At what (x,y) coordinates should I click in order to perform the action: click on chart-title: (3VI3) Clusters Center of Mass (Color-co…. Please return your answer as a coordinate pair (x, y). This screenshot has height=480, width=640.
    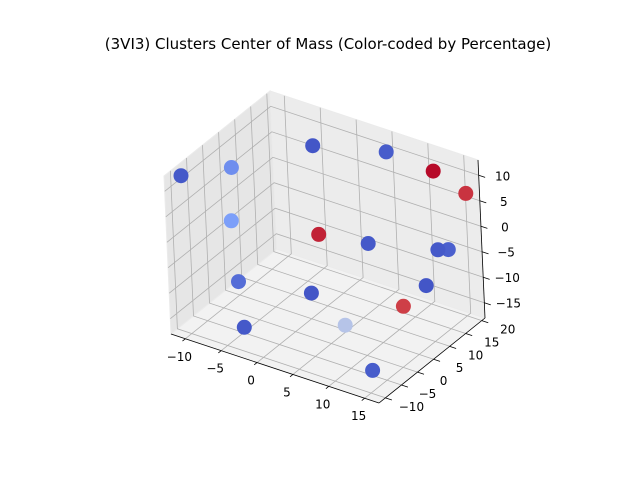
    Looking at the image, I should click on (328, 44).